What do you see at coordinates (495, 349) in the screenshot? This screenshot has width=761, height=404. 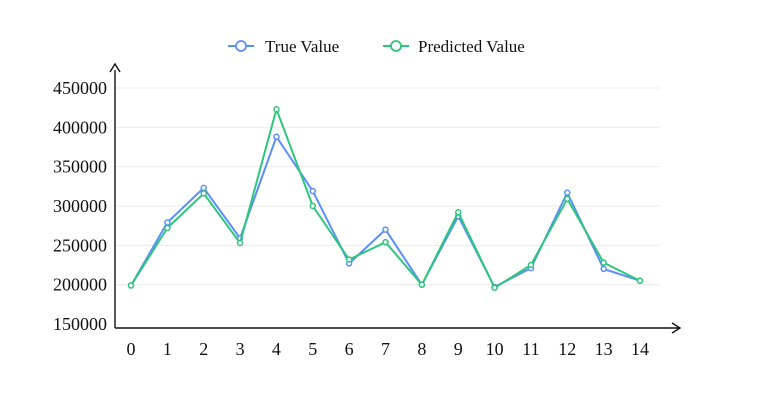 I see `x-tick-label: 10` at bounding box center [495, 349].